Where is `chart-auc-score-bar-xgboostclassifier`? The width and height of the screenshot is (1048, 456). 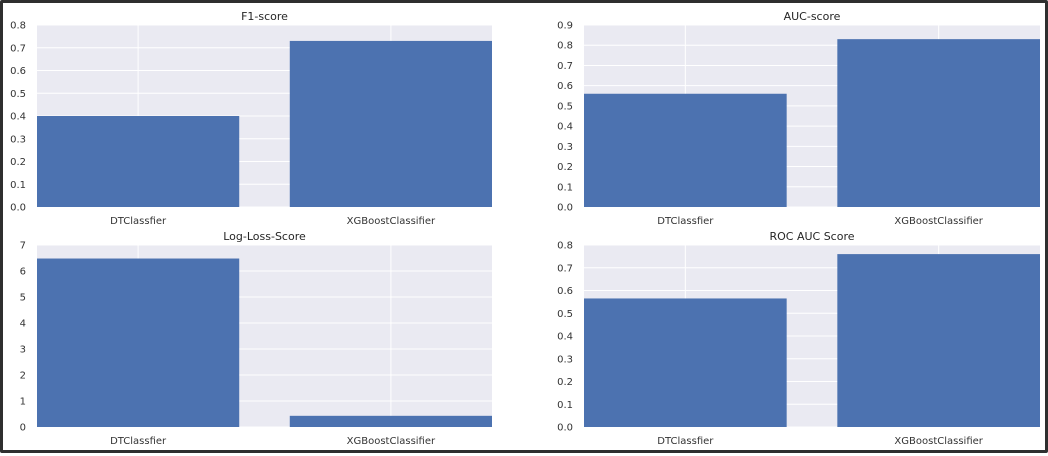 chart-auc-score-bar-xgboostclassifier is located at coordinates (938, 123).